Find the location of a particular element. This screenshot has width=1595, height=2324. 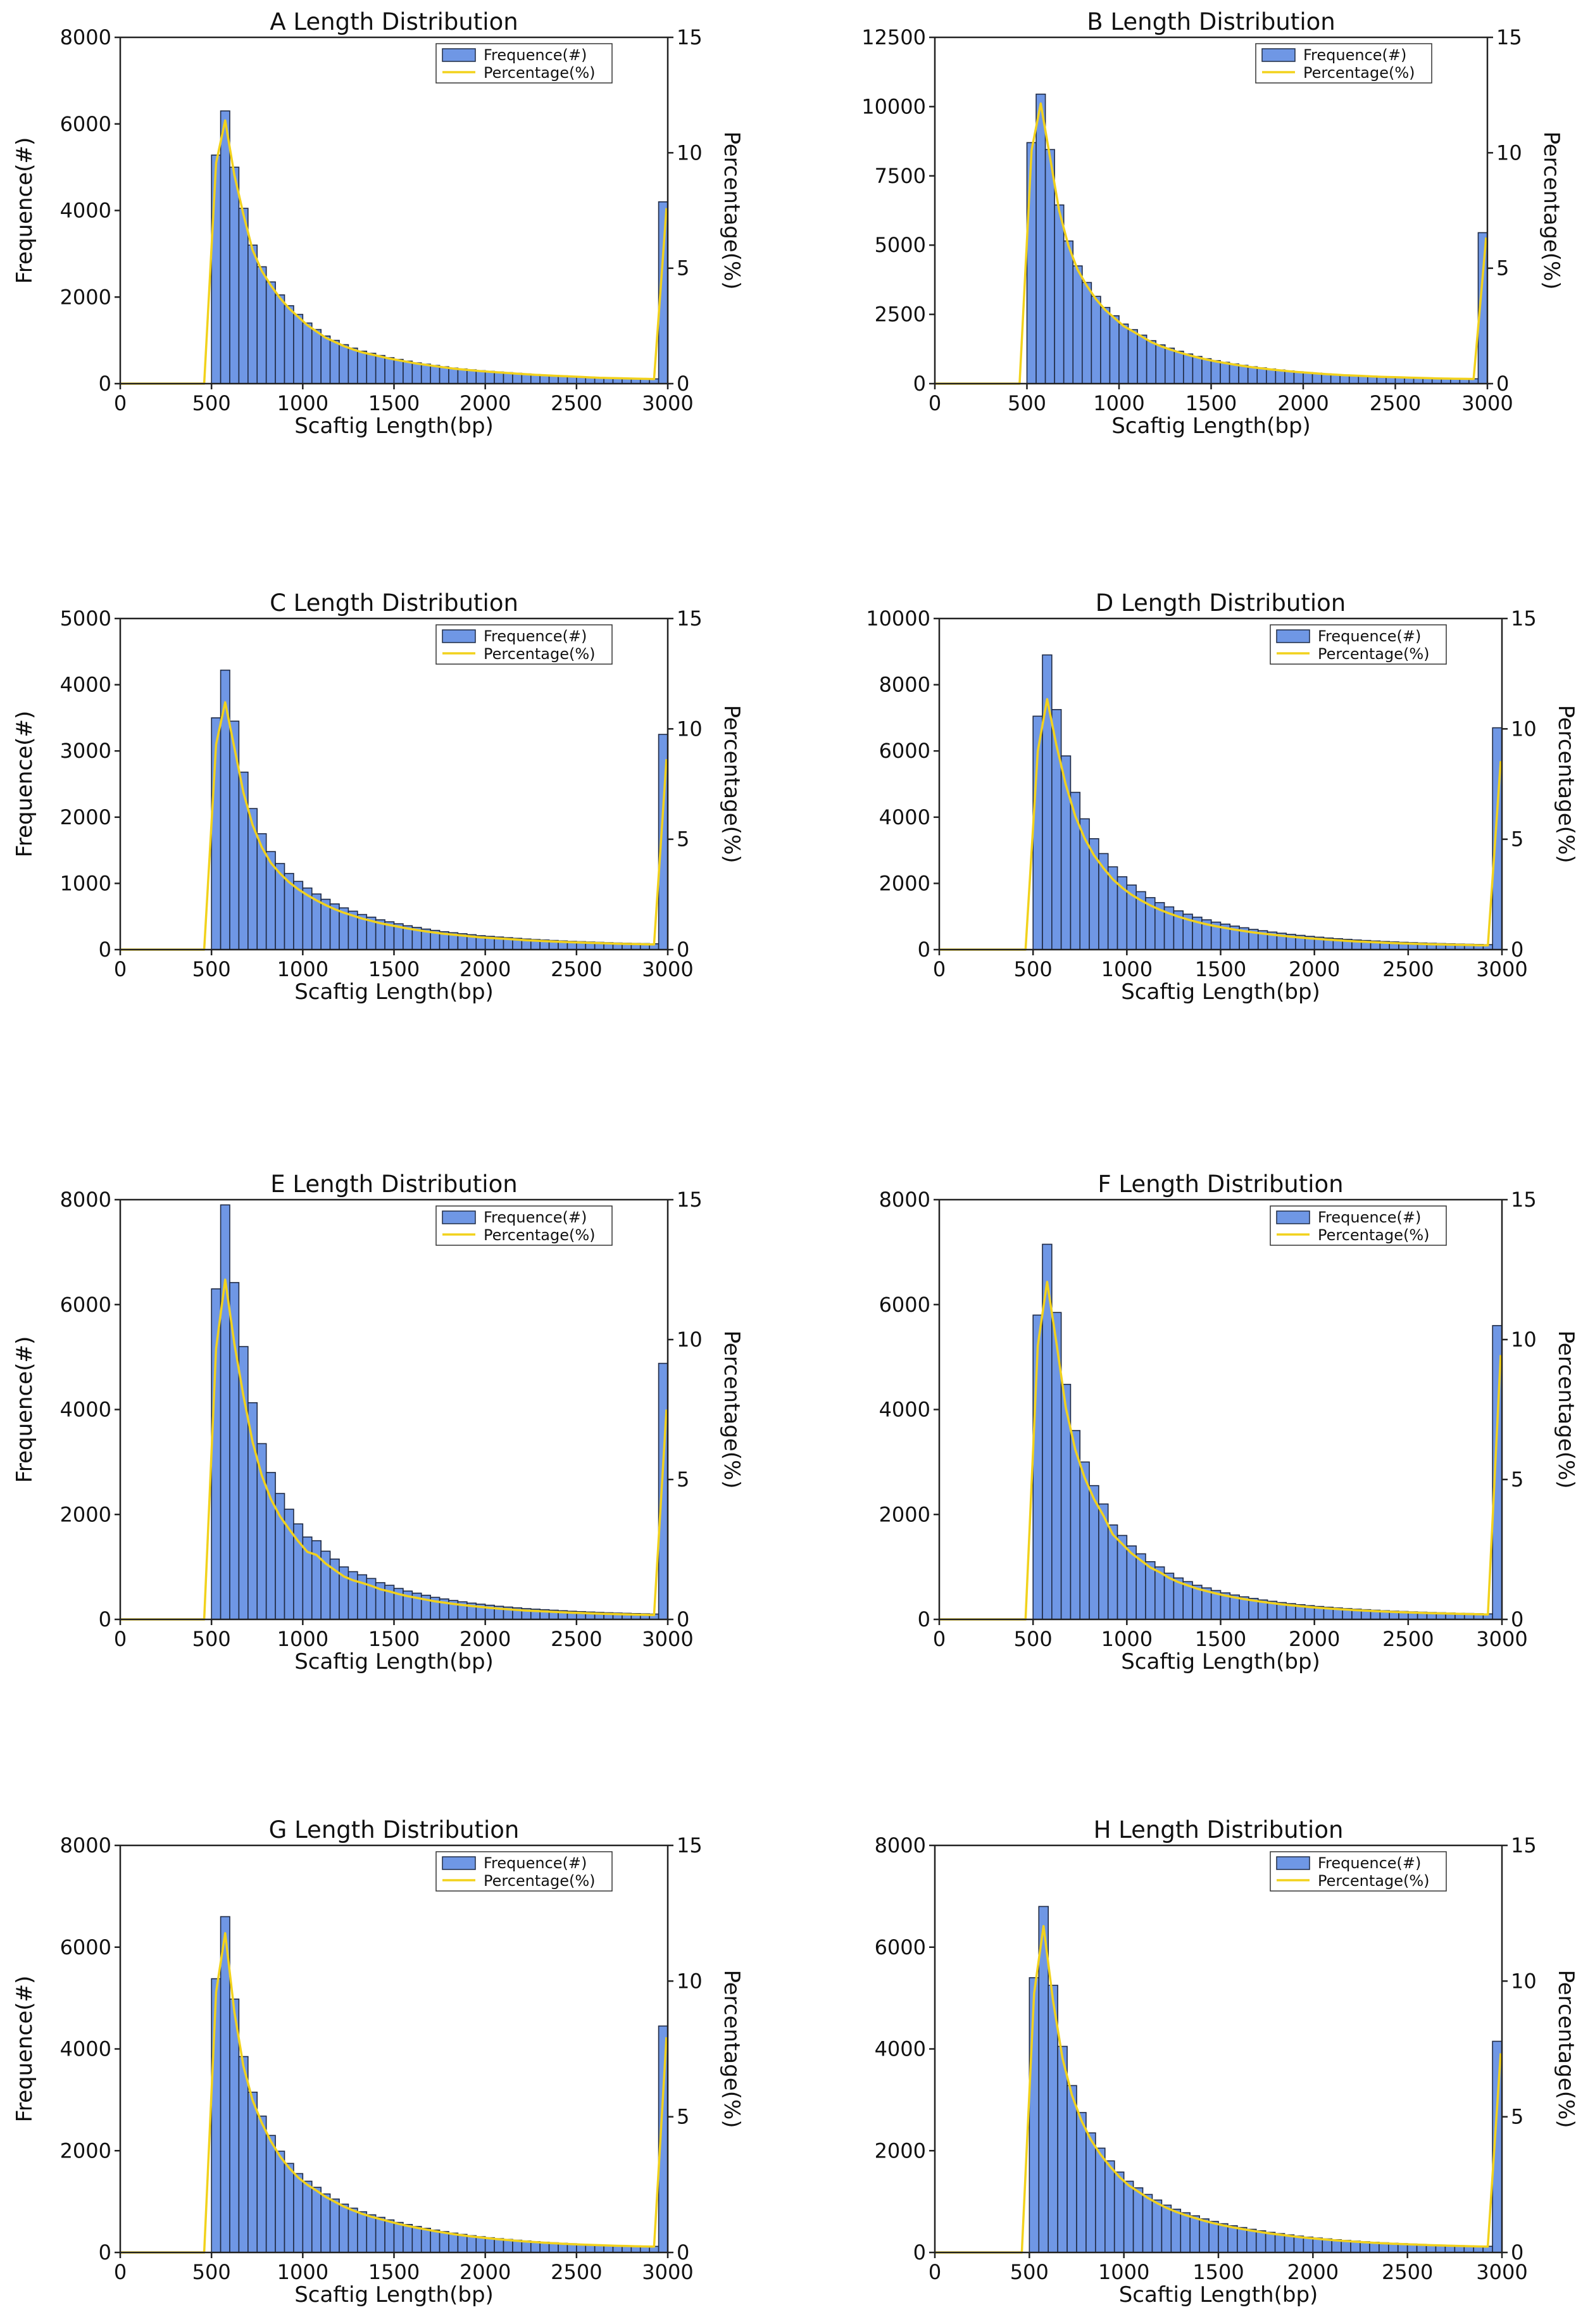

y-tick-label: 5000 is located at coordinates (900, 245).